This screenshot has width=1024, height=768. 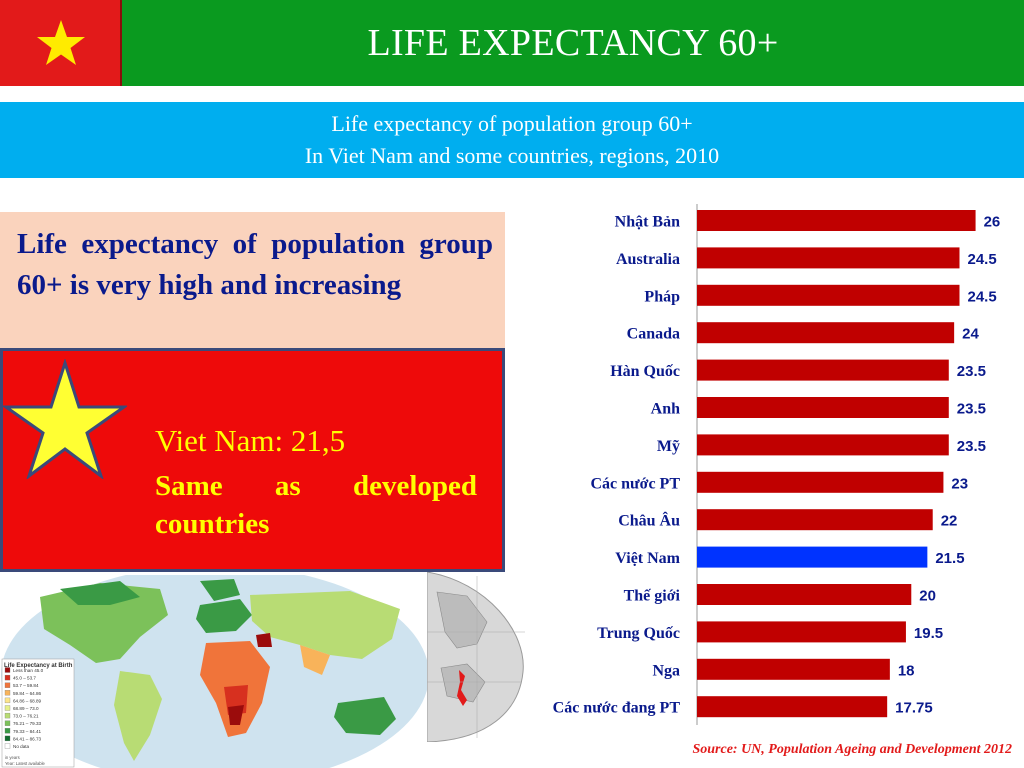 I want to click on vietnam-heading: Viet Nam: 21,5, so click(x=250, y=440).